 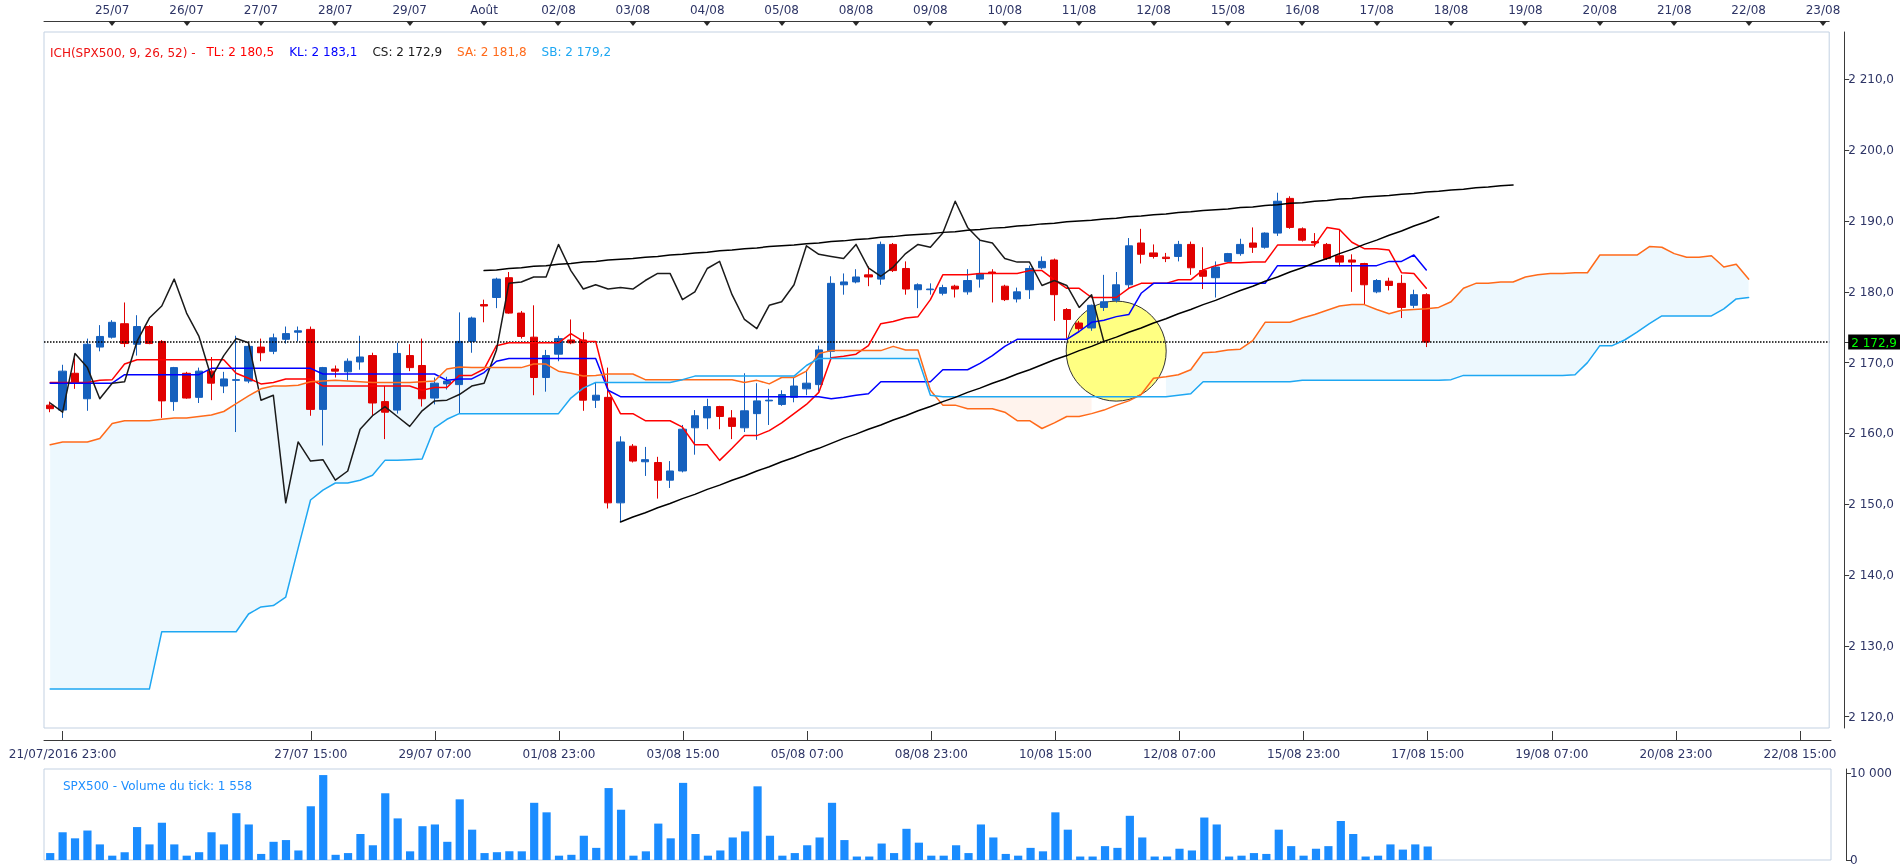 I want to click on text: CS: 2 172,9, so click(x=407, y=52).